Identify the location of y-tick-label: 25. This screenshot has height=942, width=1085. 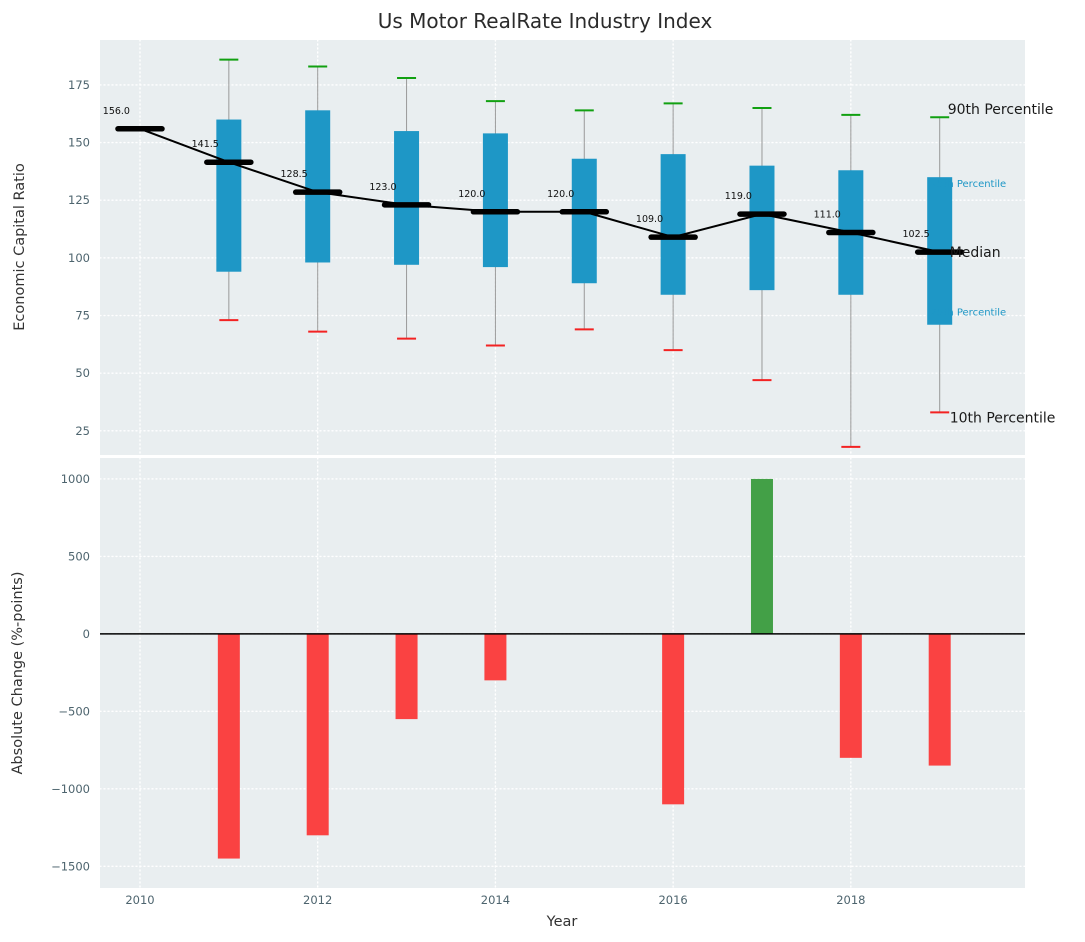
(82, 431).